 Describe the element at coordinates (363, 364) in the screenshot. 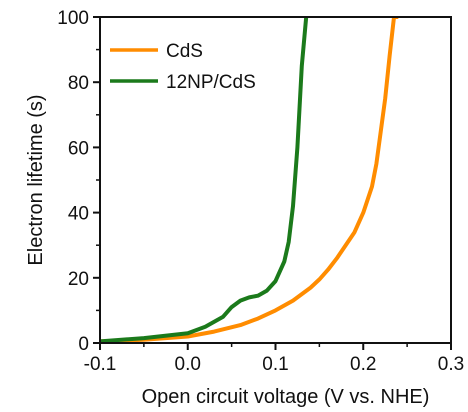

I see `x-tick-label: 0.2` at that location.